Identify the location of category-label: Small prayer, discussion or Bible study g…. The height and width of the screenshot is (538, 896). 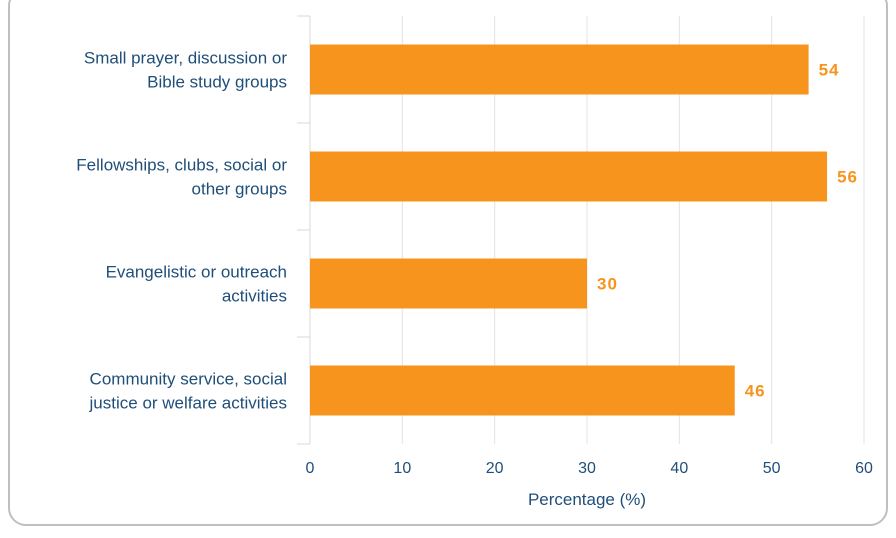
(185, 70).